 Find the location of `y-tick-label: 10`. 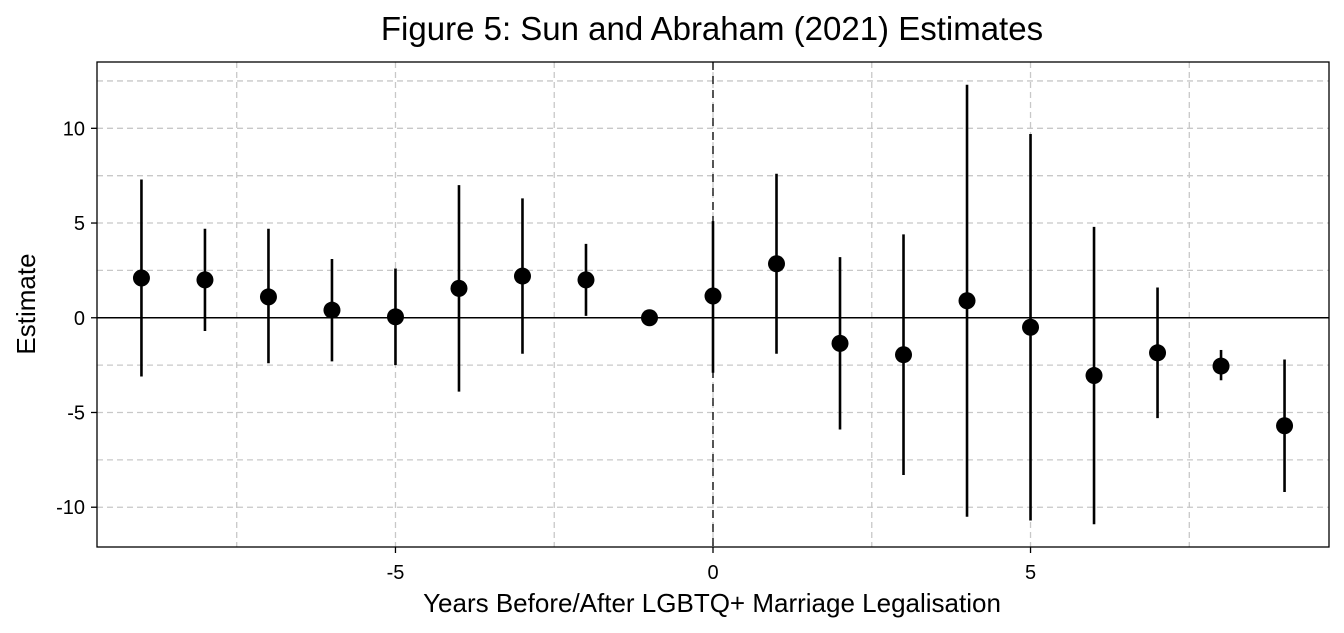

y-tick-label: 10 is located at coordinates (74, 129).